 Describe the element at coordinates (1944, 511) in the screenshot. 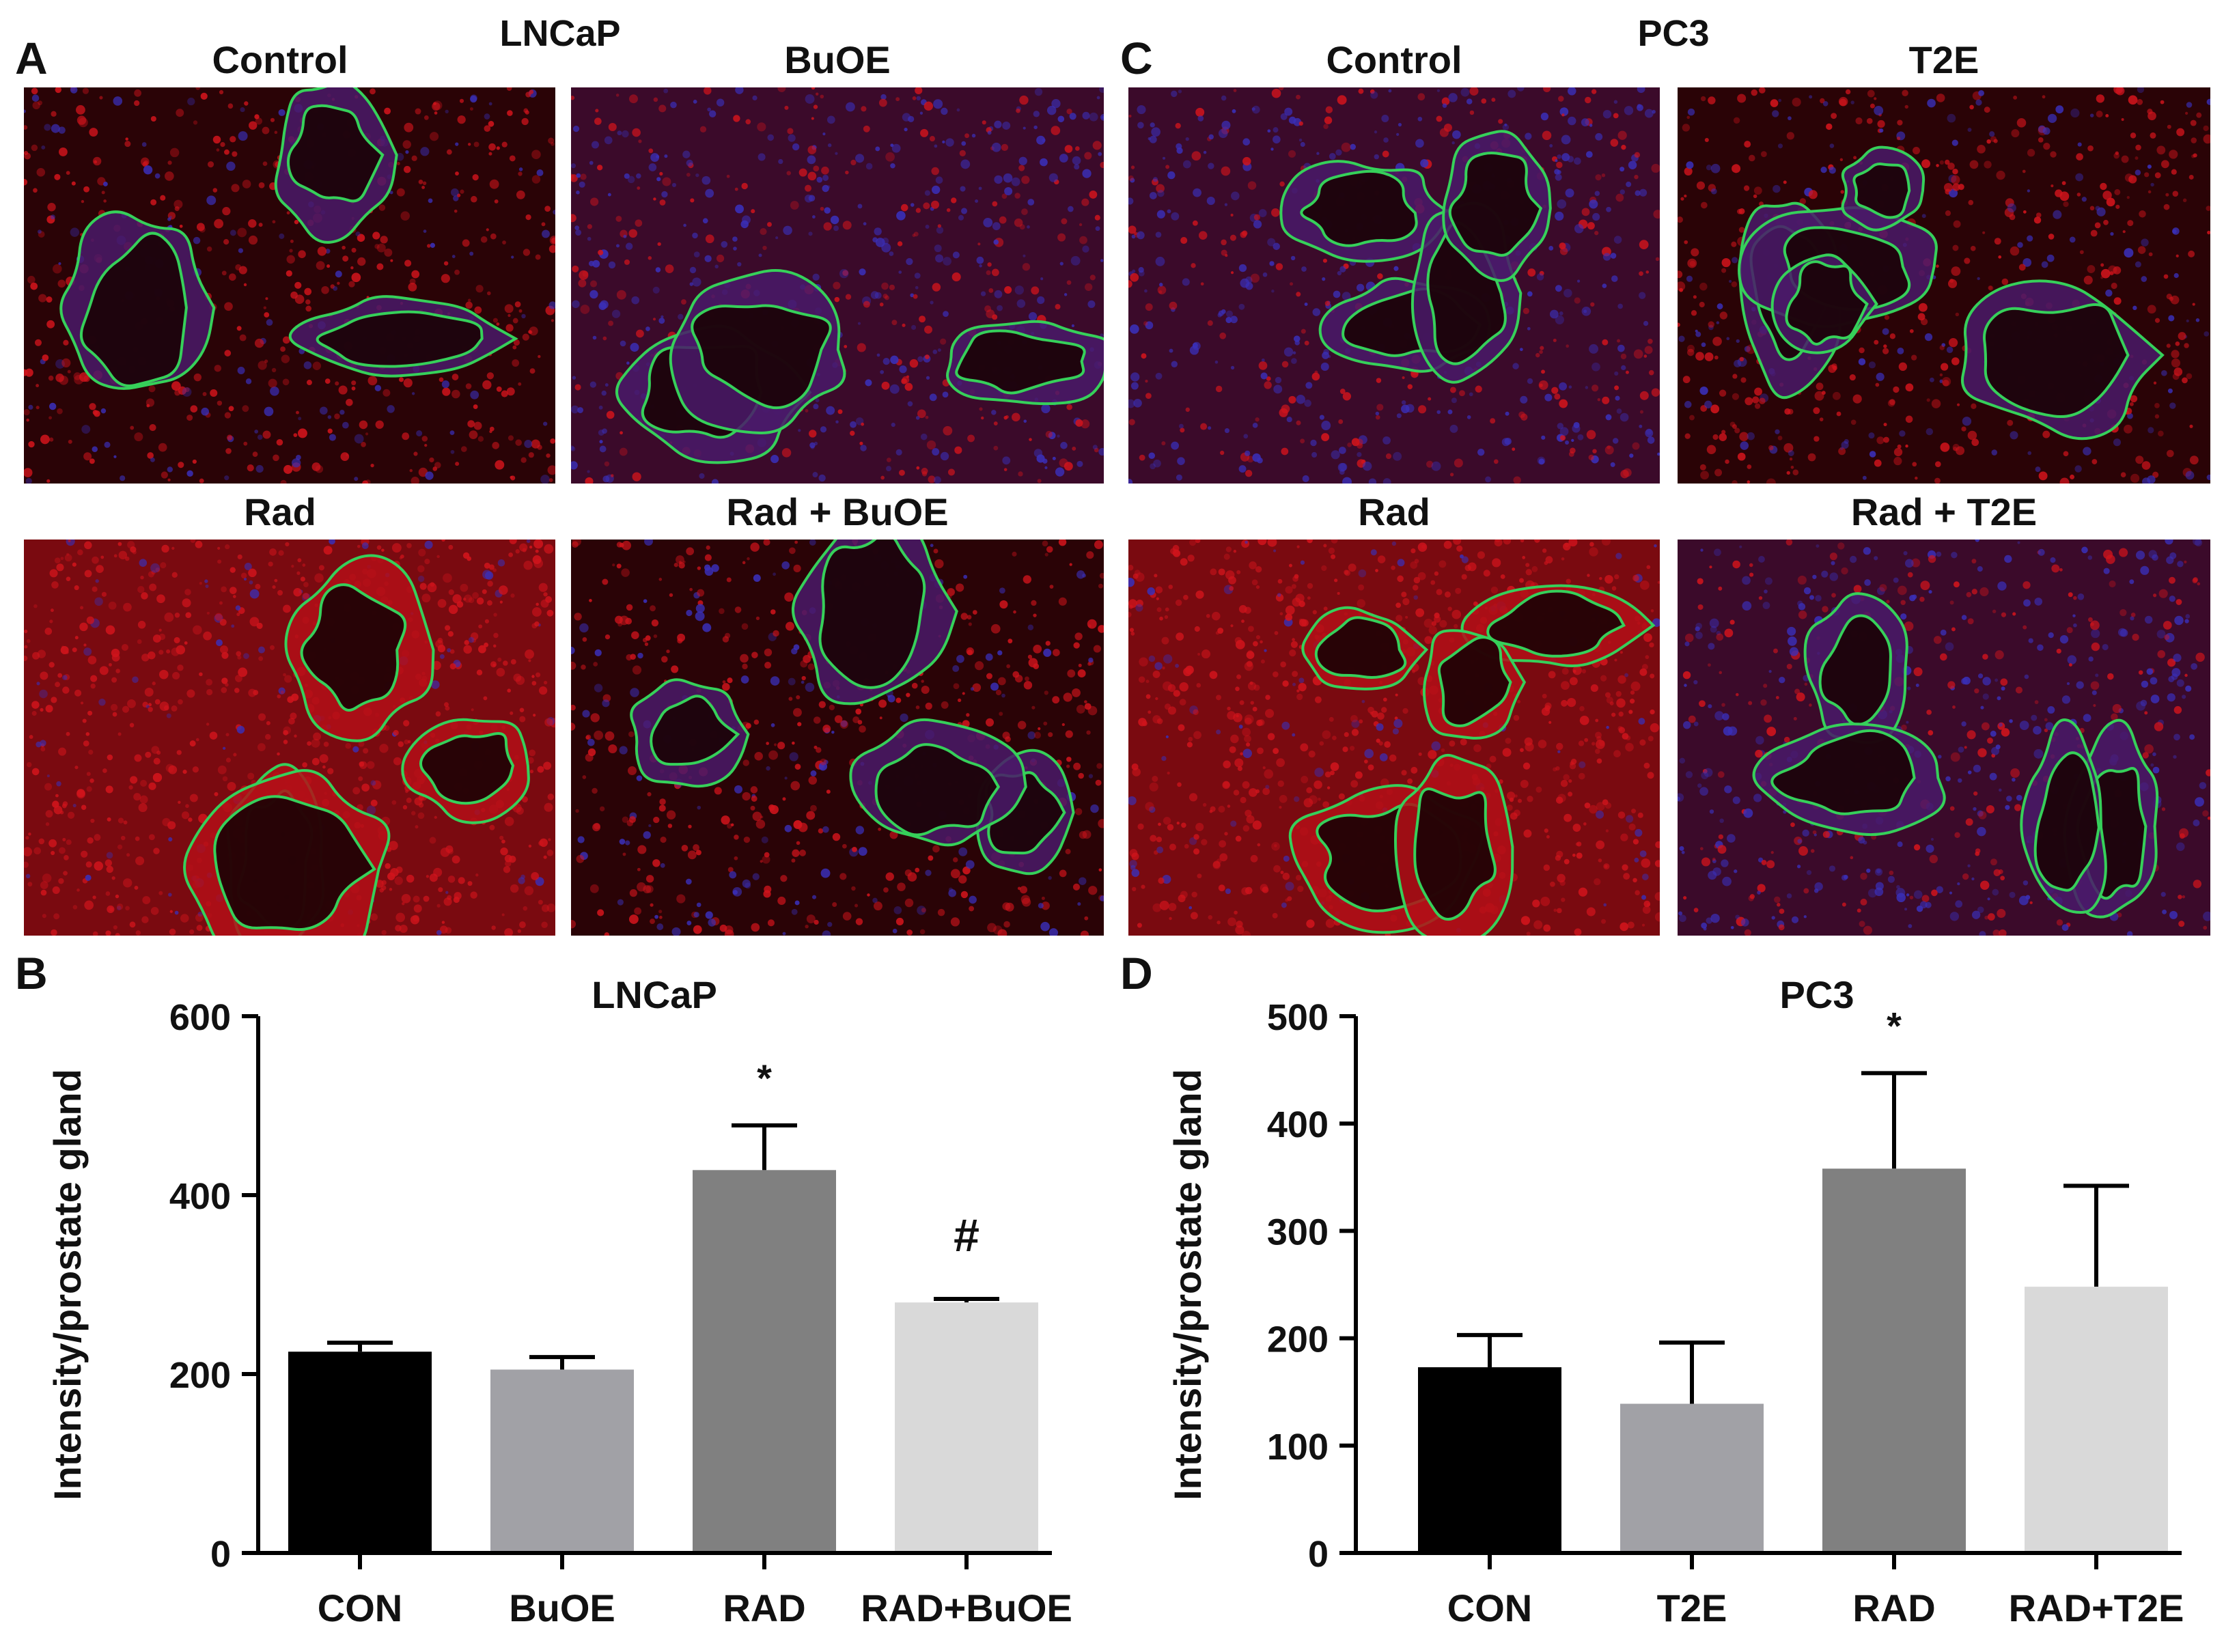

I see `image-label-c-rad-t2e: Rad + T2E` at that location.